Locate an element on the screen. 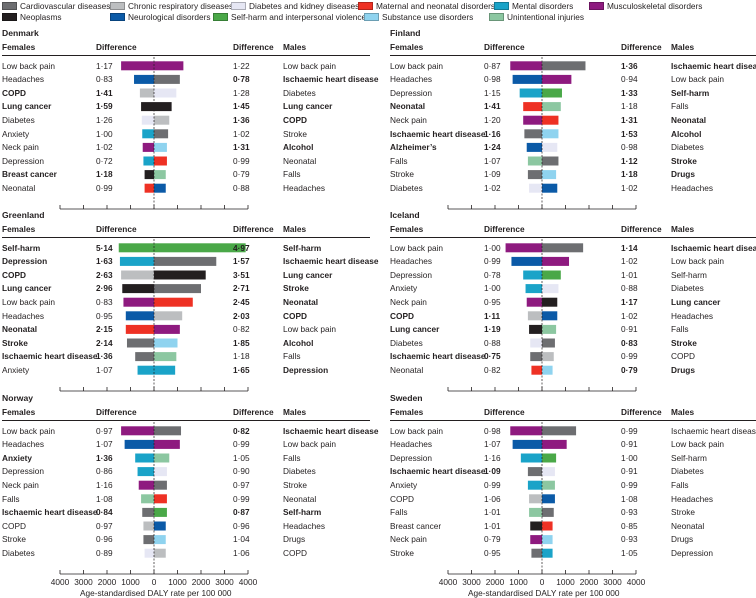 The width and height of the screenshot is (756, 598). x-tick-label: 2000 is located at coordinates (589, 582).